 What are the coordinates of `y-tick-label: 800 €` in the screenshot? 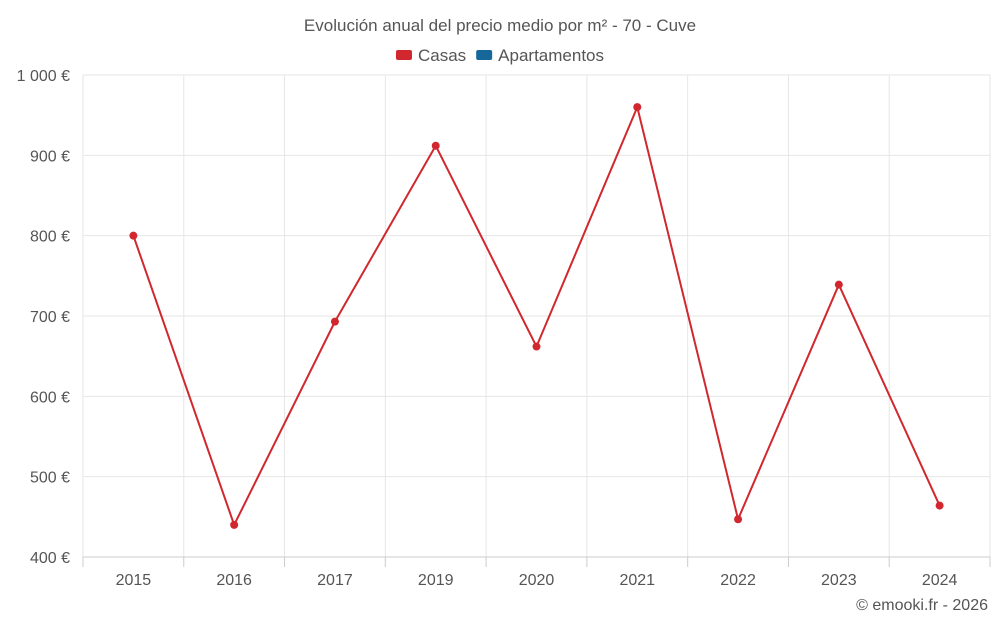 It's located at (50, 237).